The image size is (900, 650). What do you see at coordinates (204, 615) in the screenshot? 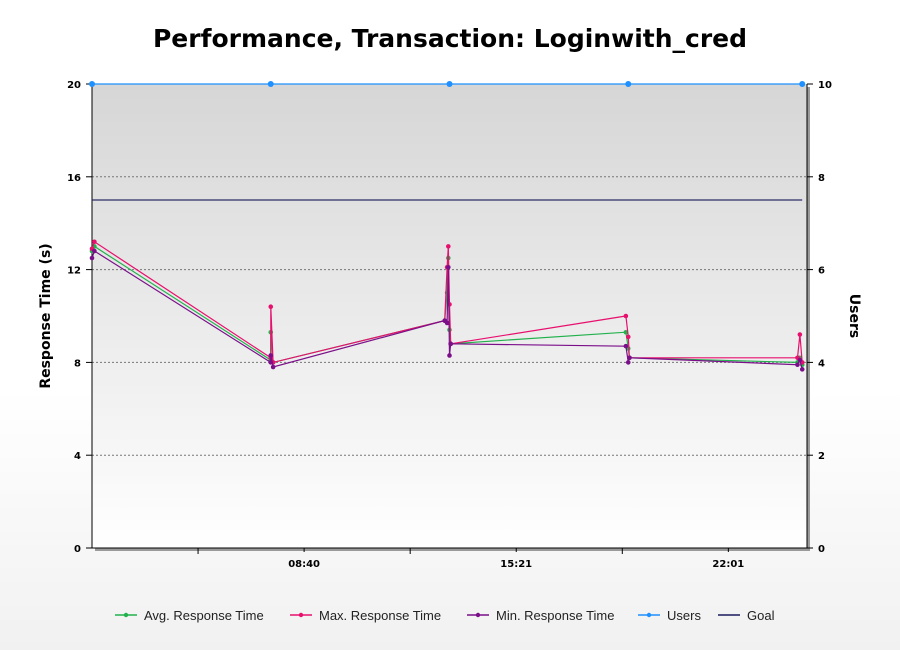
I see `legend-label-avg-response-time: Avg. Response Time` at bounding box center [204, 615].